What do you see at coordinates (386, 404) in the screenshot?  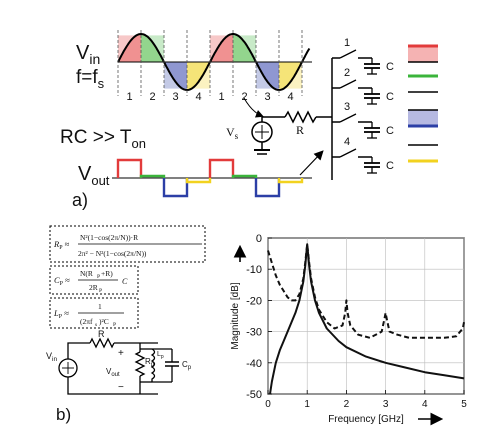 I see `x-tick-label: 3` at bounding box center [386, 404].